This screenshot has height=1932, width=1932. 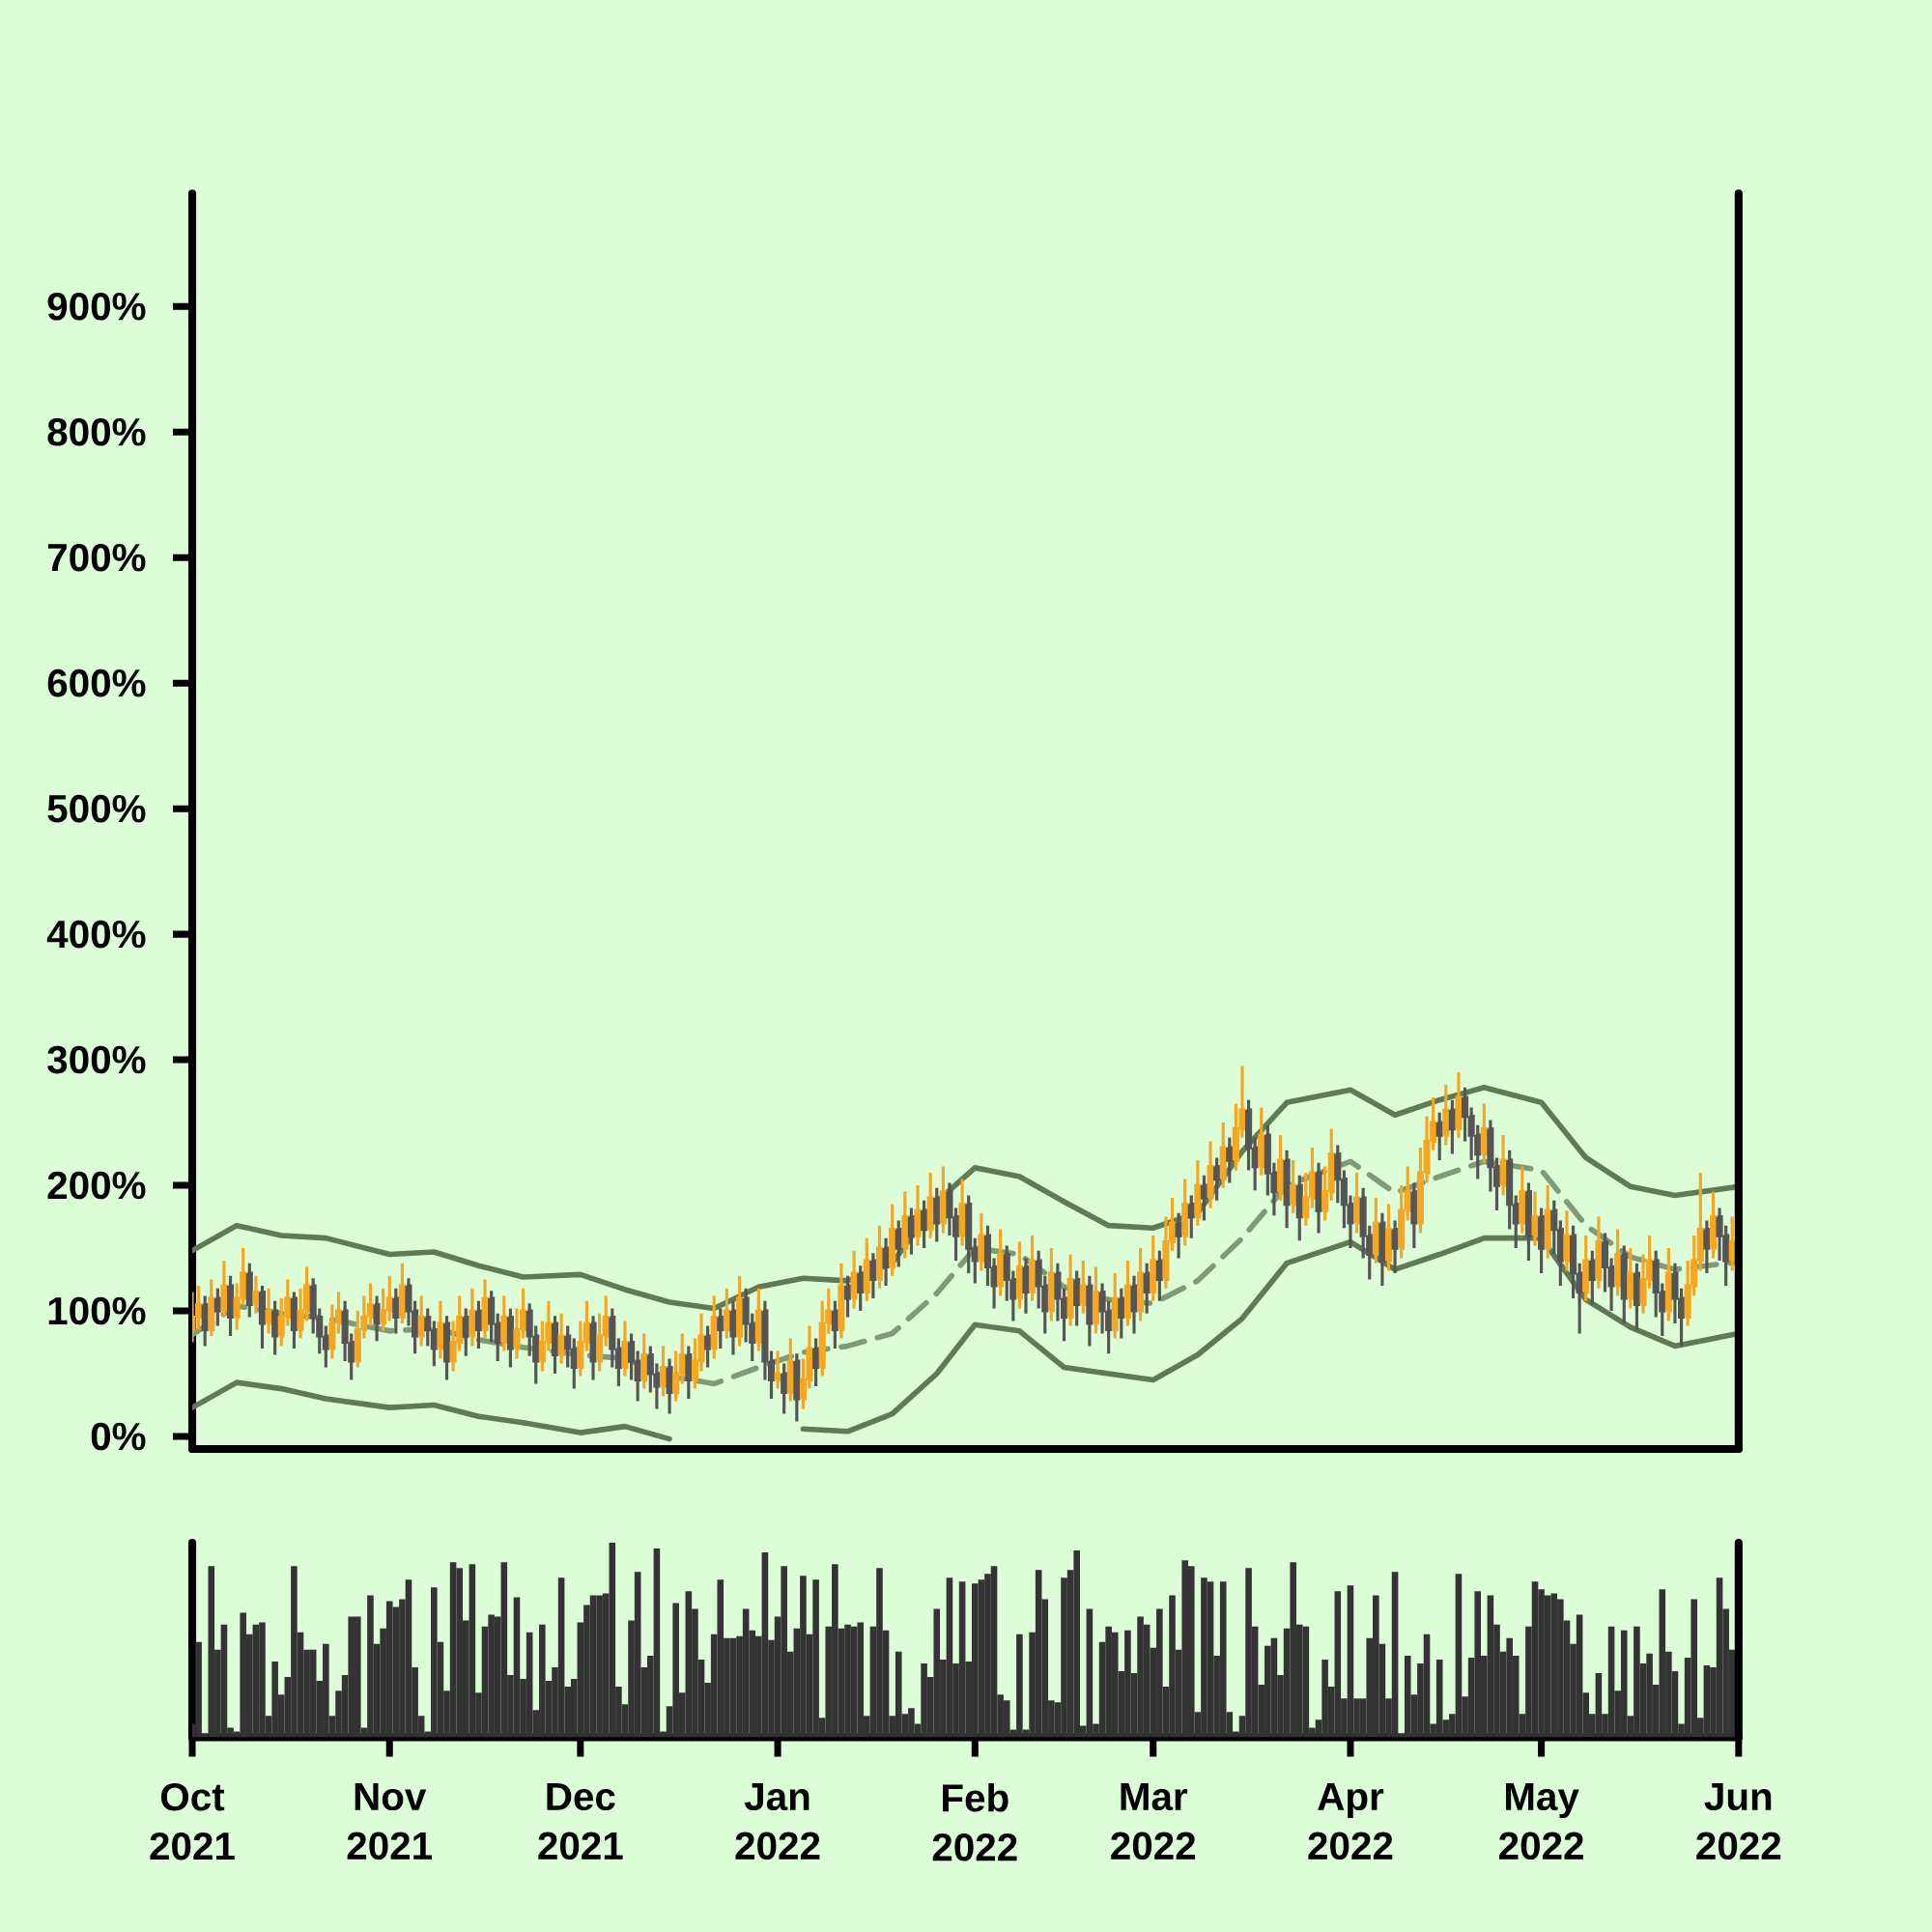 I want to click on x-tick-label: Jan 2022, so click(x=777, y=1821).